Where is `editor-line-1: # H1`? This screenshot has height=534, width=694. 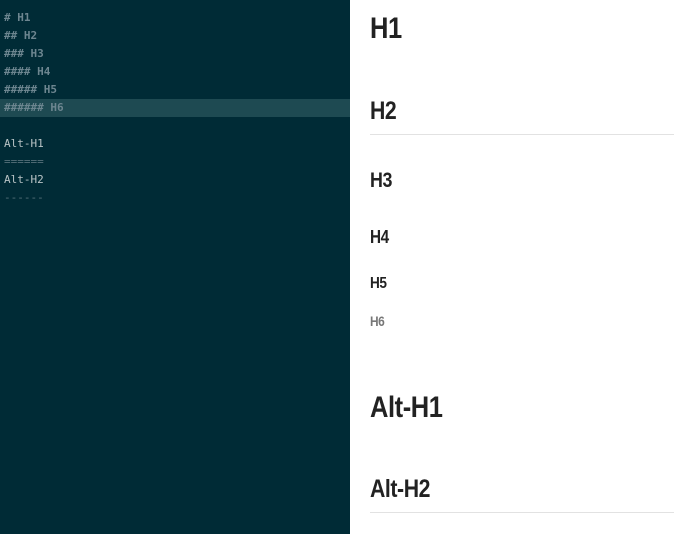 editor-line-1: # H1 is located at coordinates (17, 17).